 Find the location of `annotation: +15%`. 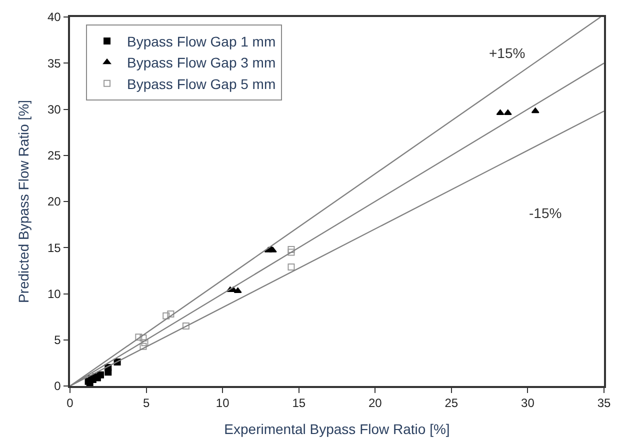

annotation: +15% is located at coordinates (507, 53).